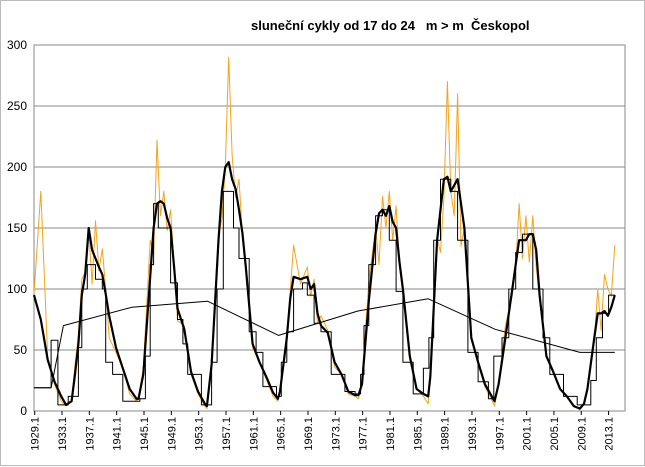  Describe the element at coordinates (227, 434) in the screenshot. I see `x-tick-label: 1957.1` at that location.